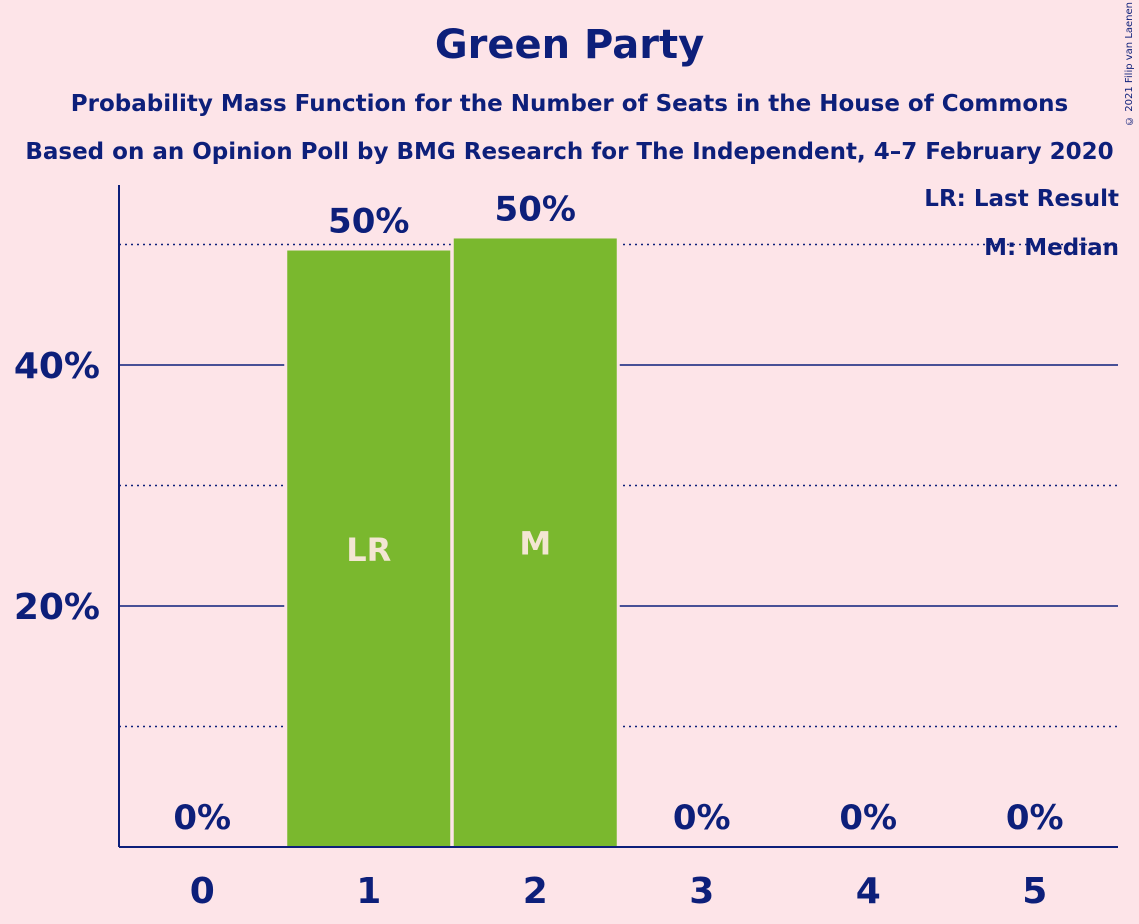 The height and width of the screenshot is (924, 1139). I want to click on bar-marker-m: M, so click(535, 544).